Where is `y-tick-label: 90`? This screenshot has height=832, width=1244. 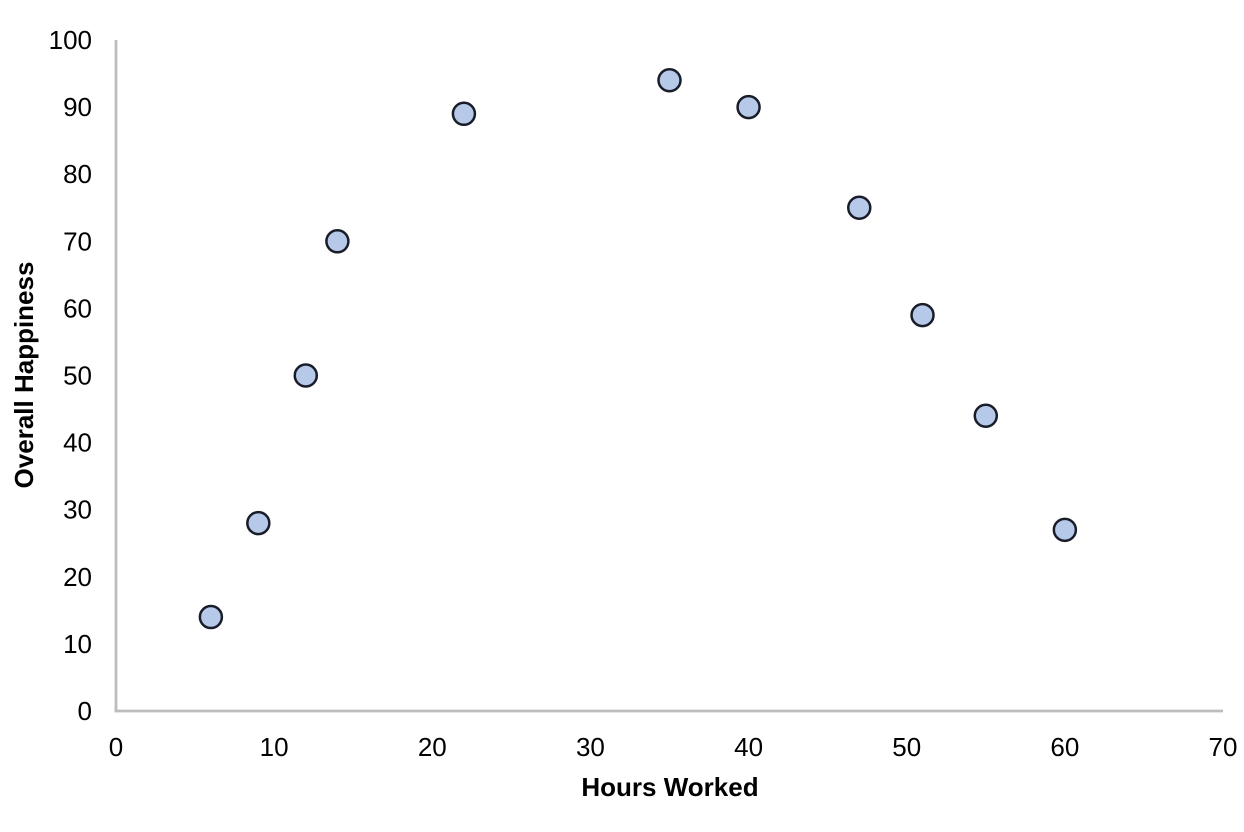 y-tick-label: 90 is located at coordinates (77, 107).